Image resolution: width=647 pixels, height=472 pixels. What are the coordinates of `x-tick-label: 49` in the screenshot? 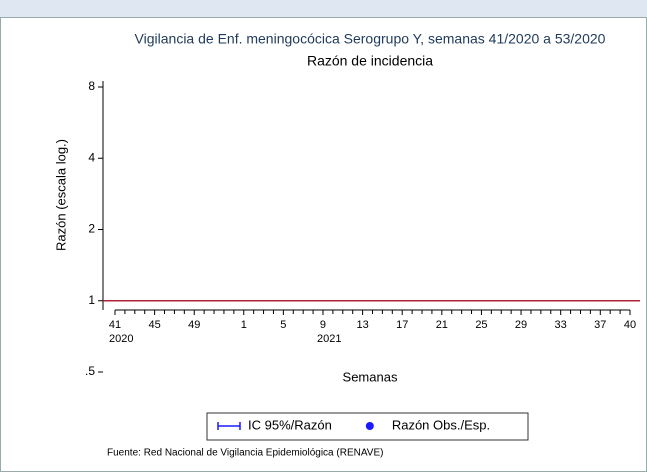 It's located at (194, 325).